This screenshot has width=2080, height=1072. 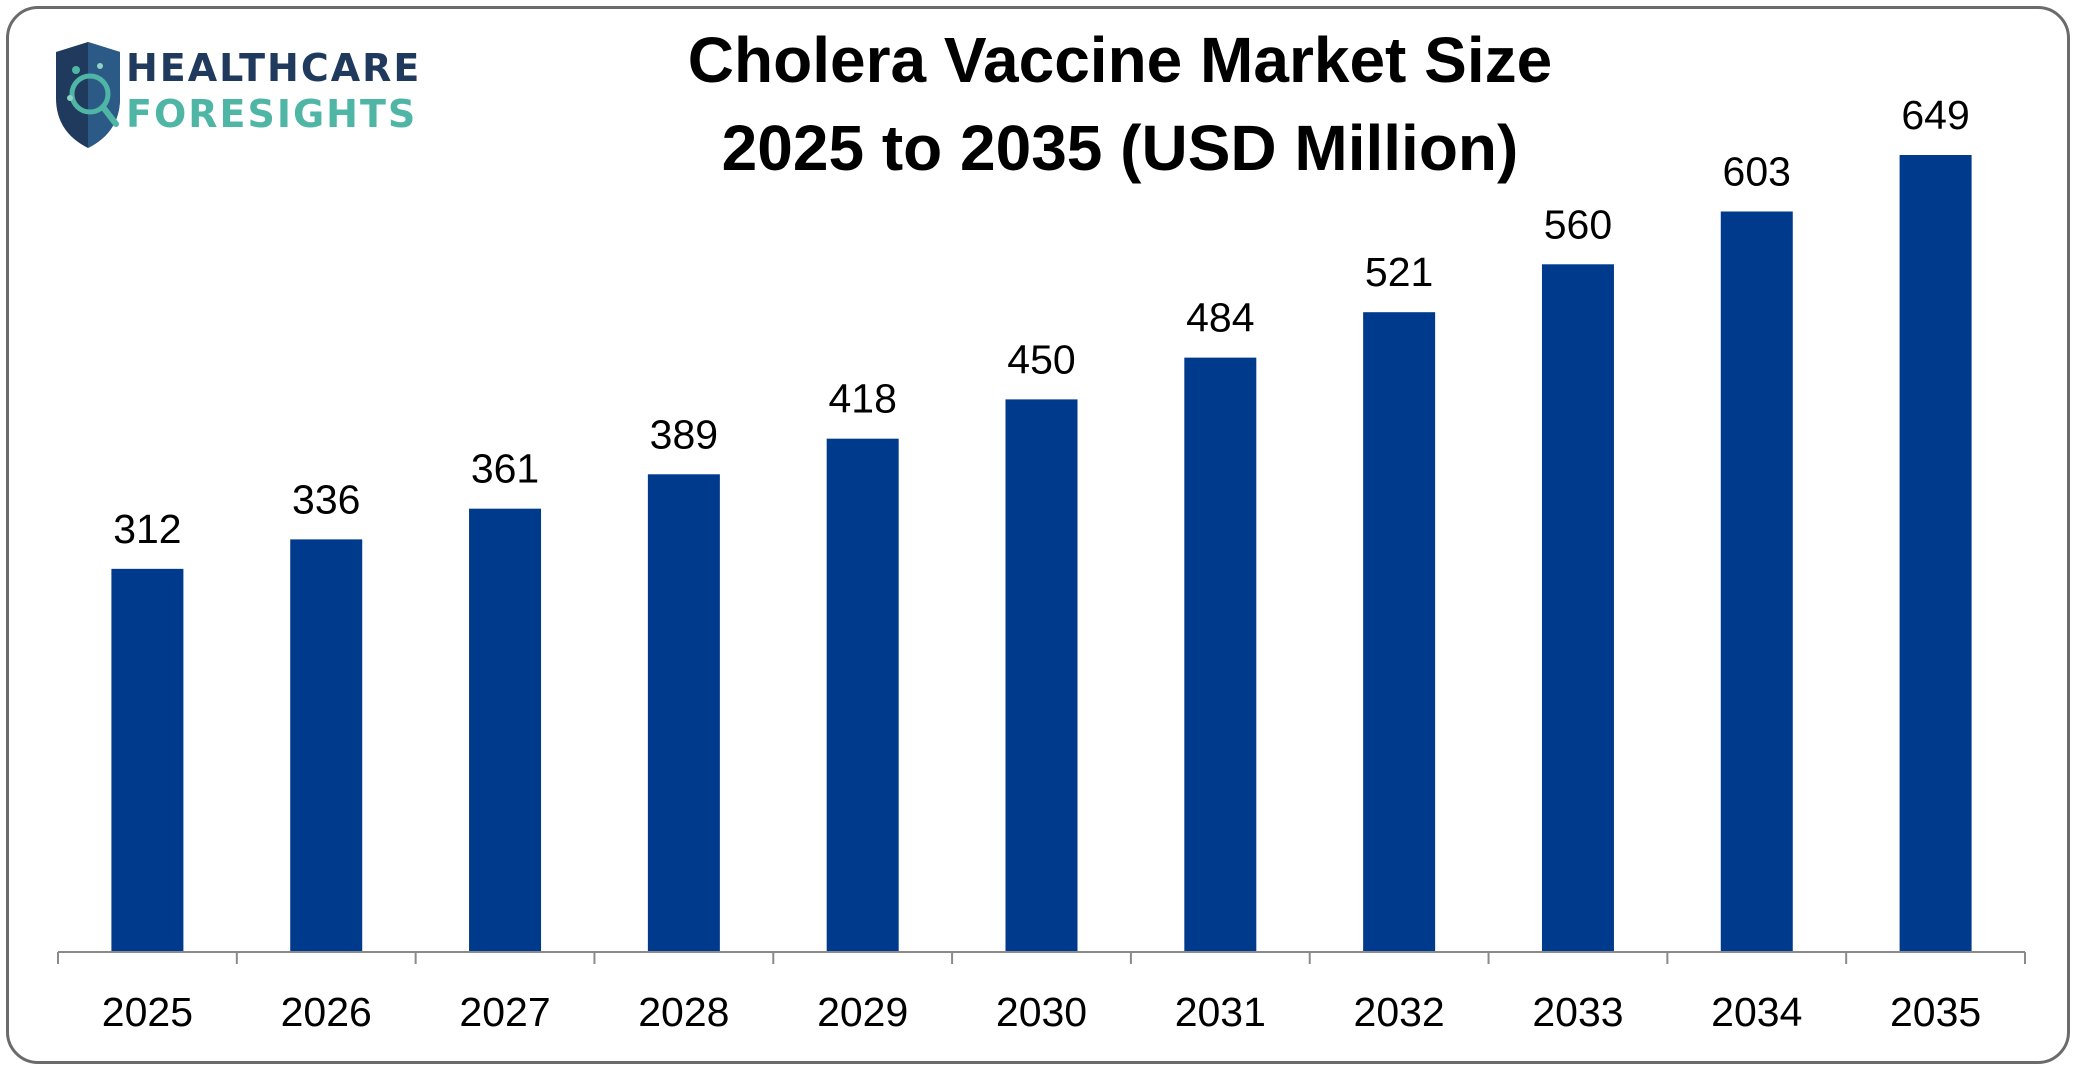 I want to click on bar-2031, so click(x=1220, y=655).